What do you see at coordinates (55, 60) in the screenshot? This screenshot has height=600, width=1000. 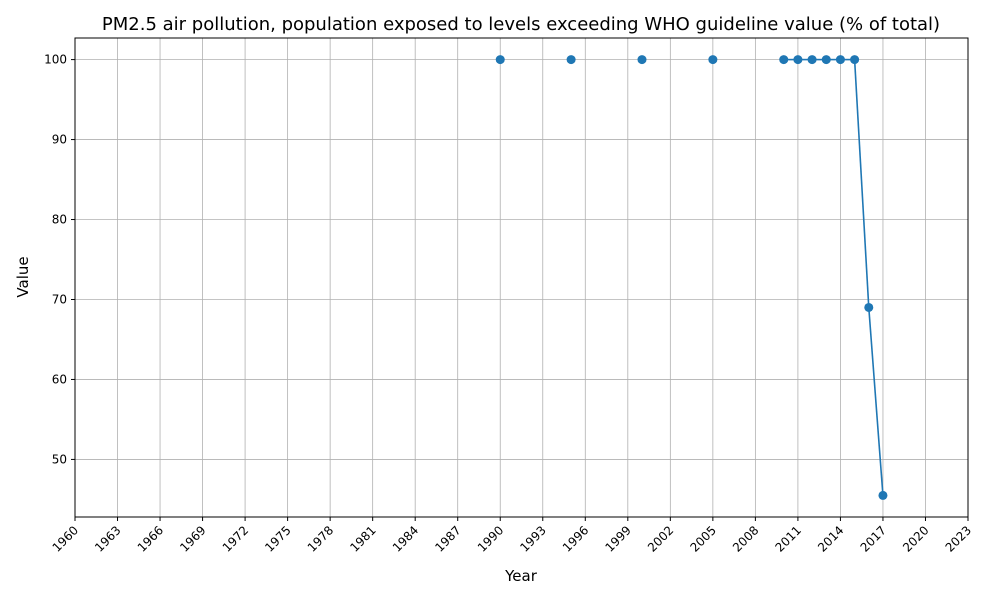 I see `y-tick-label: 100` at bounding box center [55, 60].